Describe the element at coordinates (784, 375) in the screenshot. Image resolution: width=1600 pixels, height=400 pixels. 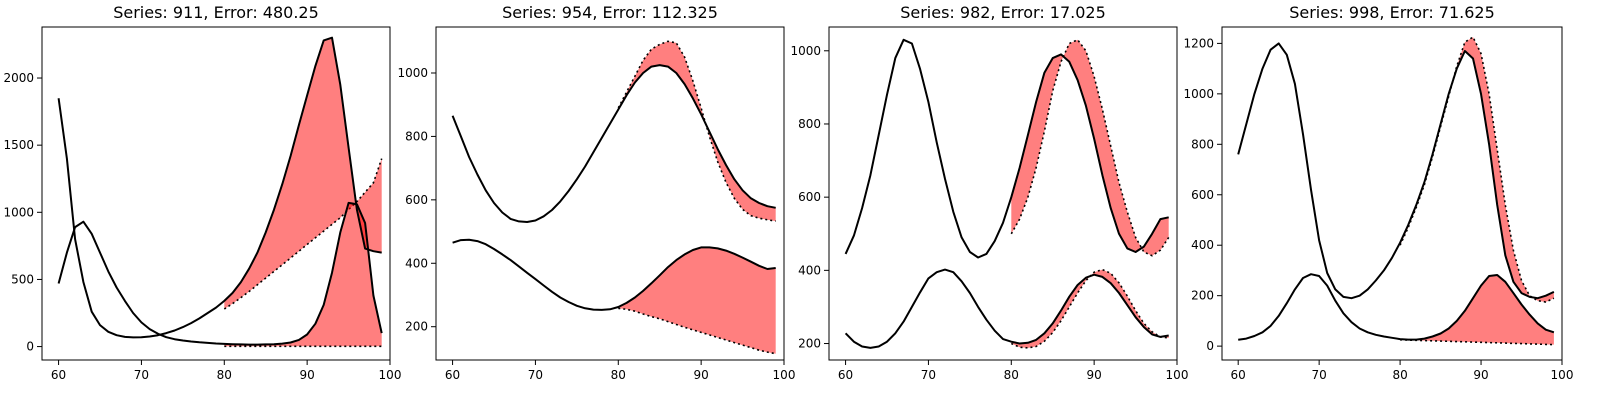
I see `panel-2-x-tick-label: 100` at that location.